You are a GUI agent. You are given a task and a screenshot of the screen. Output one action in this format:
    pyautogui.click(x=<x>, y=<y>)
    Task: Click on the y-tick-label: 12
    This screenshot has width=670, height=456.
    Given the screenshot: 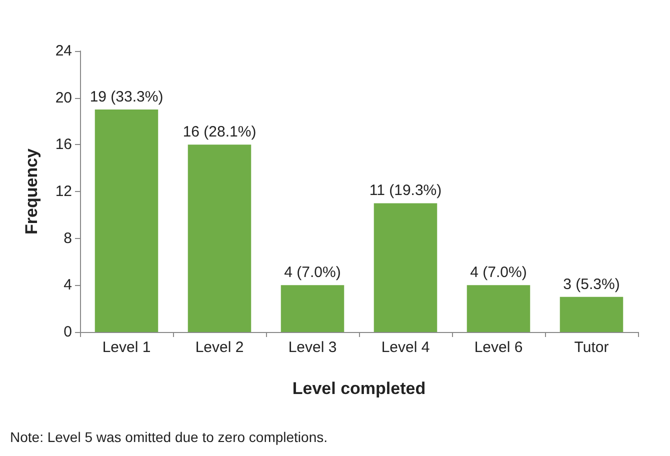 What is the action you would take?
    pyautogui.click(x=63, y=191)
    